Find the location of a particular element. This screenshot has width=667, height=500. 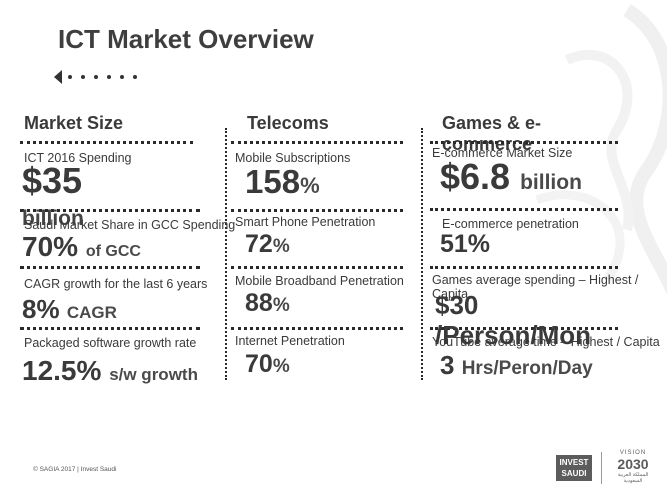

metric-value: $30 /Person/Mon is located at coordinates (513, 320).